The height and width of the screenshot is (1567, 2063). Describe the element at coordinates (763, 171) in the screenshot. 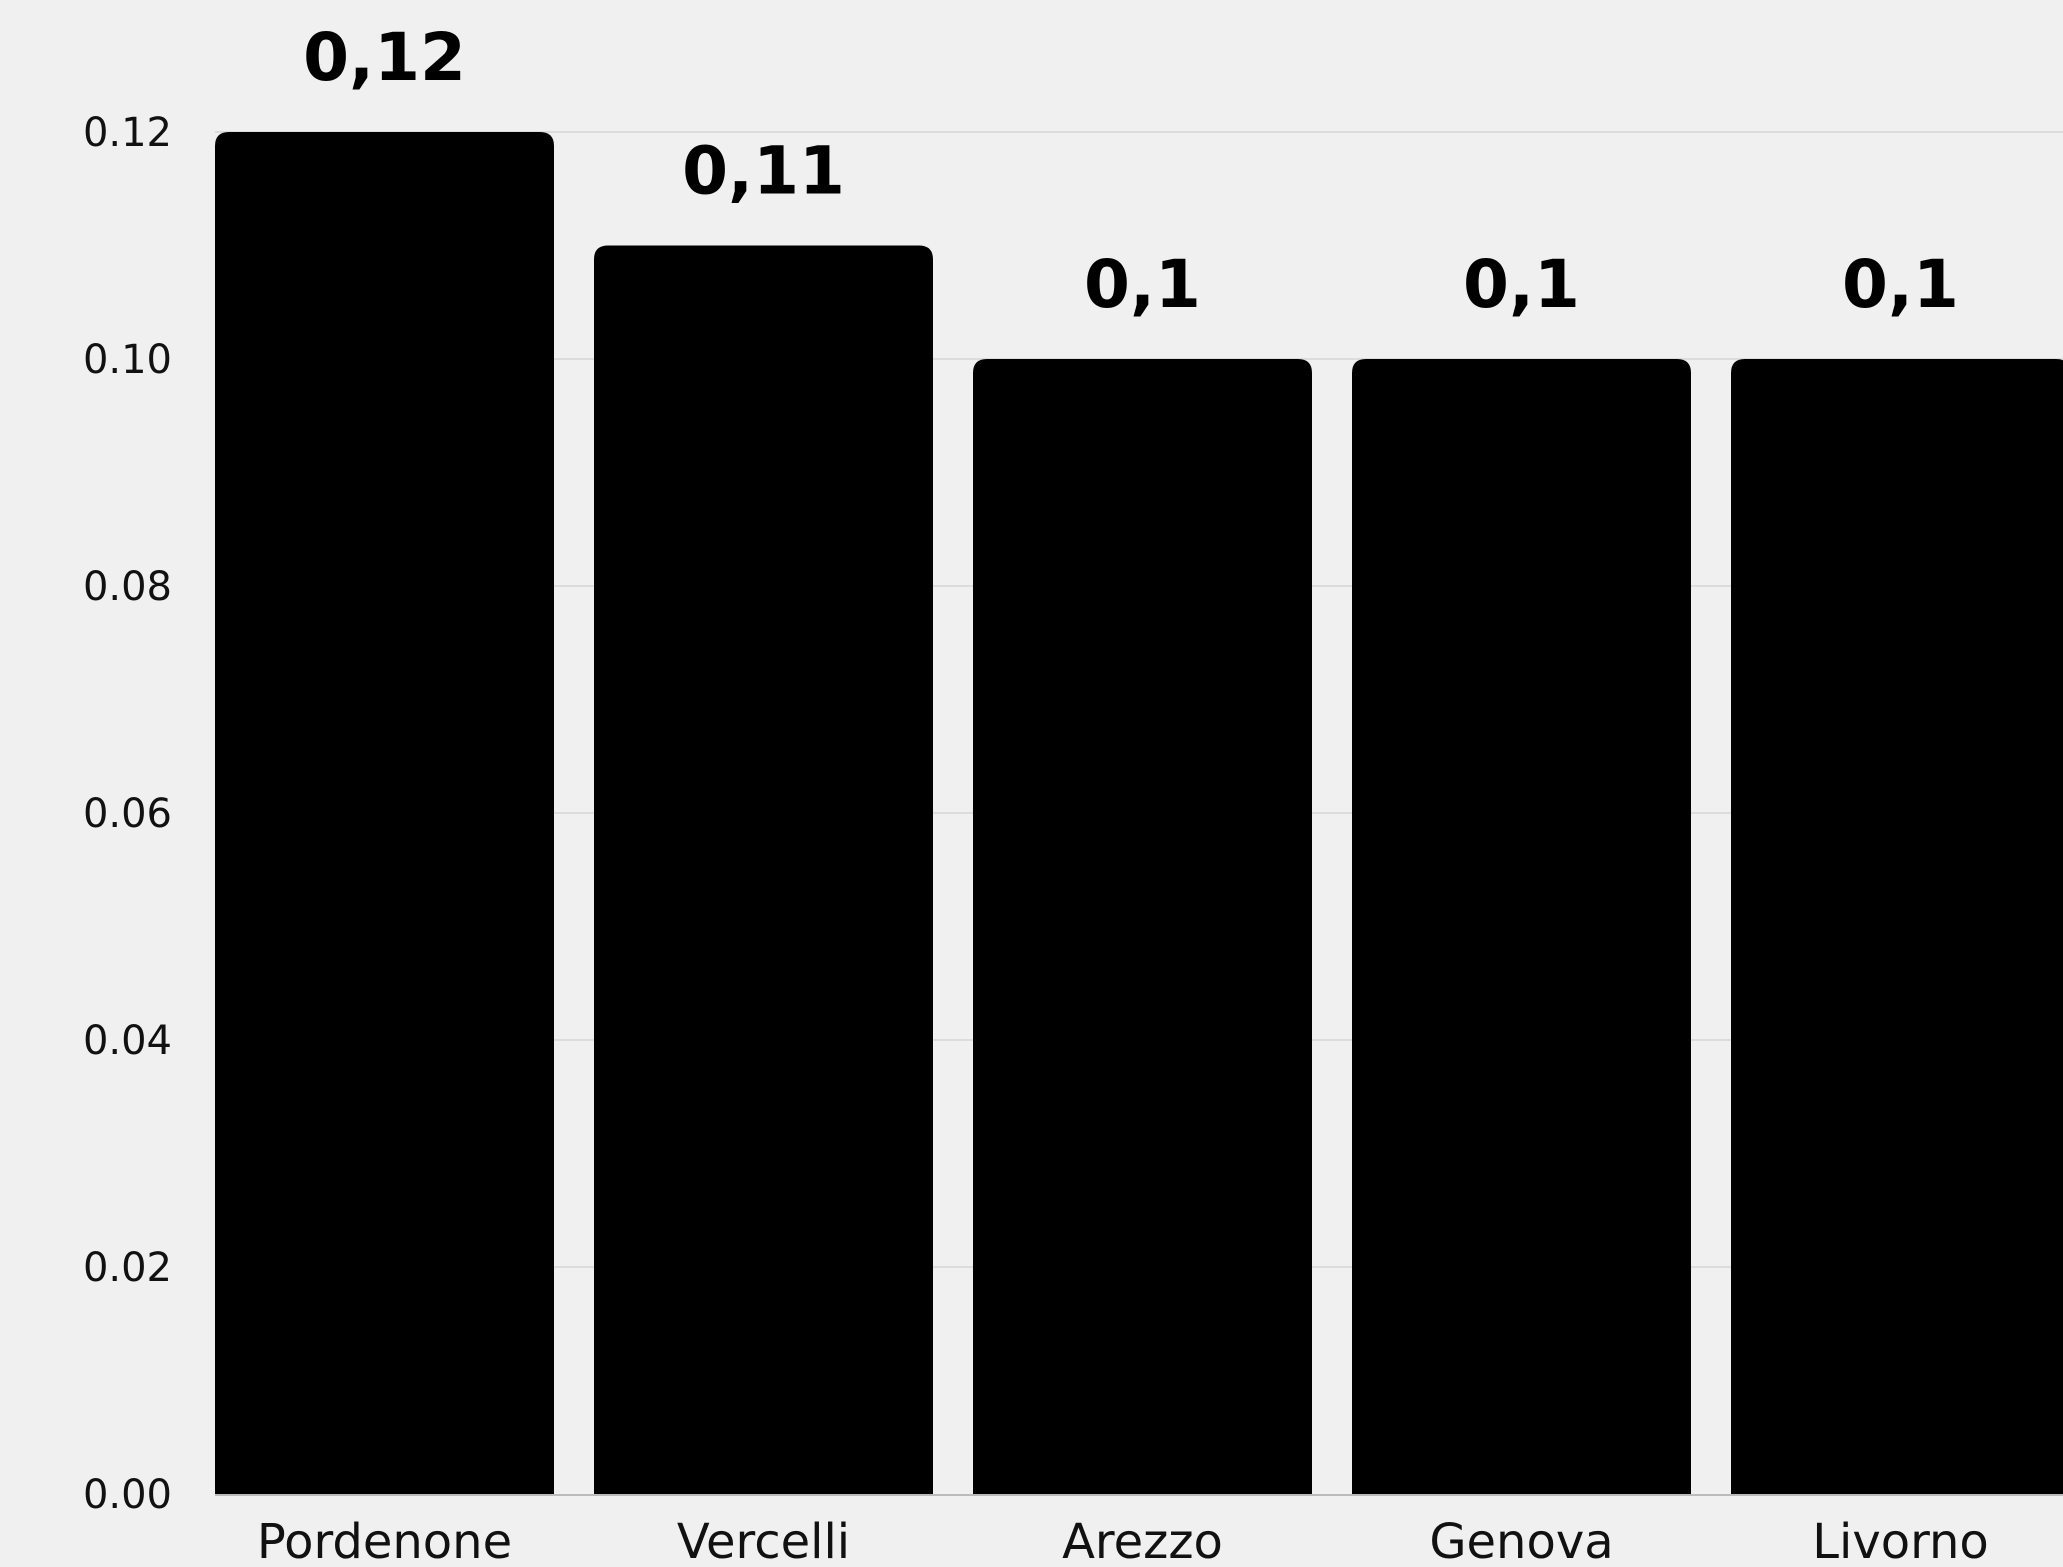

I see `data-label: 0,11` at that location.